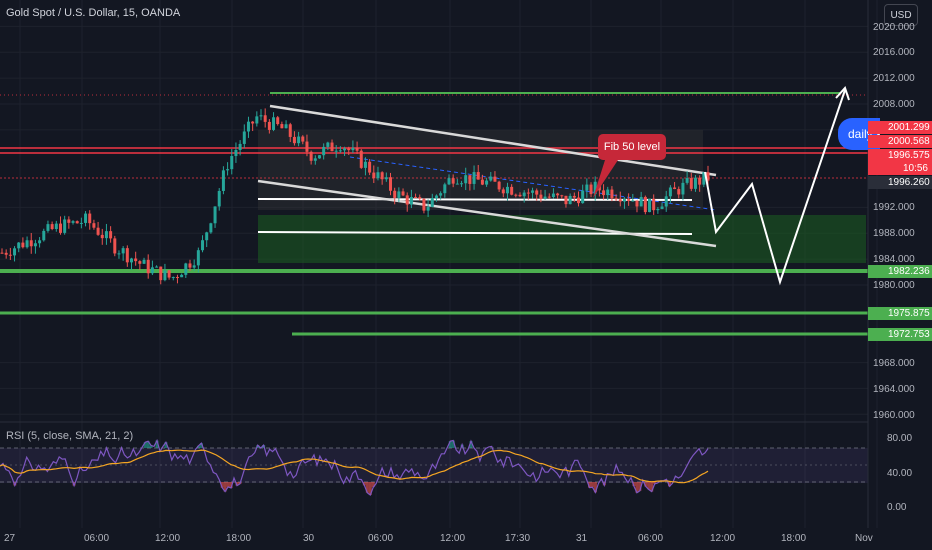 The image size is (932, 550). Describe the element at coordinates (894, 52) in the screenshot. I see `price-tick: 2016.000` at that location.